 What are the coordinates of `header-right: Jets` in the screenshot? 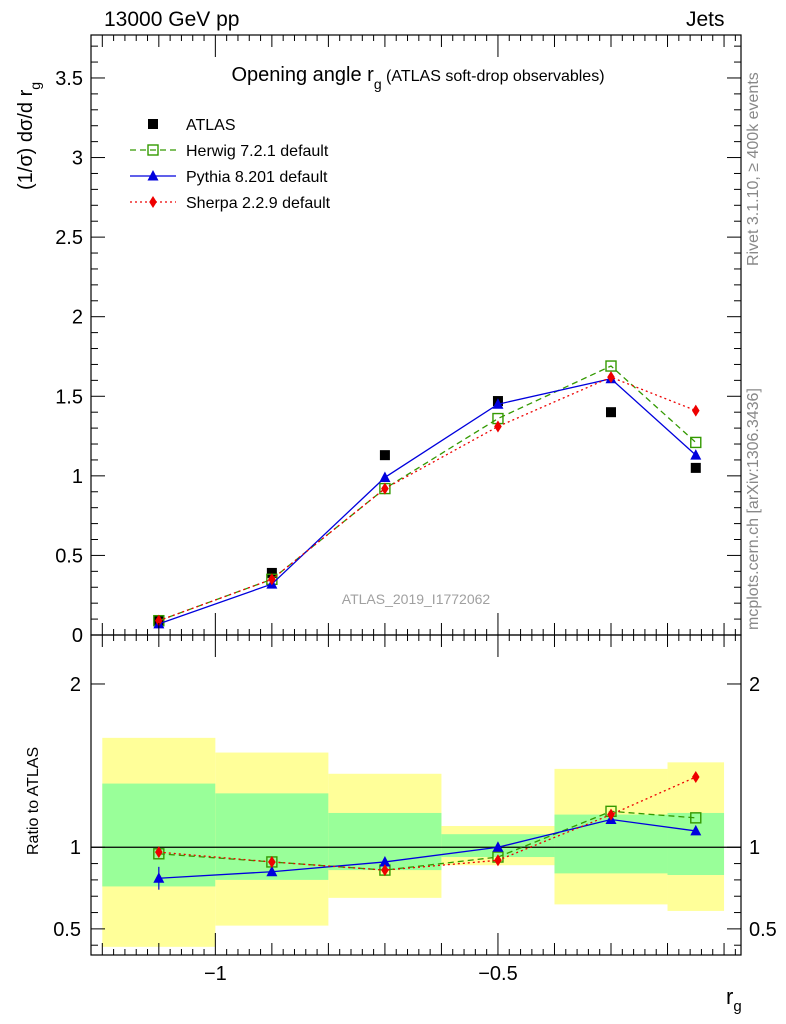 It's located at (705, 19).